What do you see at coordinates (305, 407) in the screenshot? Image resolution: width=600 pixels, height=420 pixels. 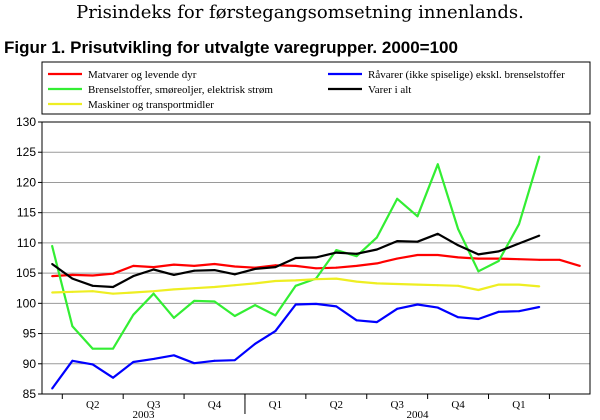 I see `x-axis: Q2 Q3 Q4 Q1 Q2 Q3 Q4 Q1 2003 2004` at bounding box center [305, 407].